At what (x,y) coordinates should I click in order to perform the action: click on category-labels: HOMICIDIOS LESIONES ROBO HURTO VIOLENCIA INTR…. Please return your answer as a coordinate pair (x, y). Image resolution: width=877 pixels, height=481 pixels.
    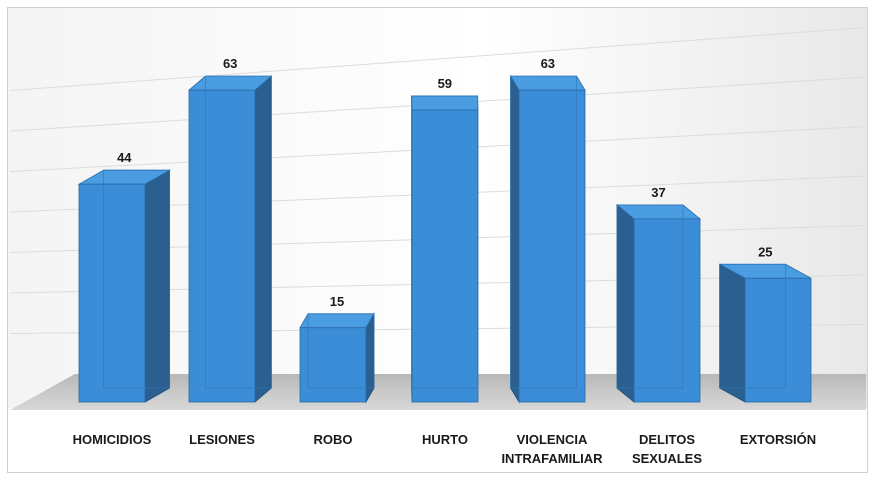
    Looking at the image, I should click on (445, 449).